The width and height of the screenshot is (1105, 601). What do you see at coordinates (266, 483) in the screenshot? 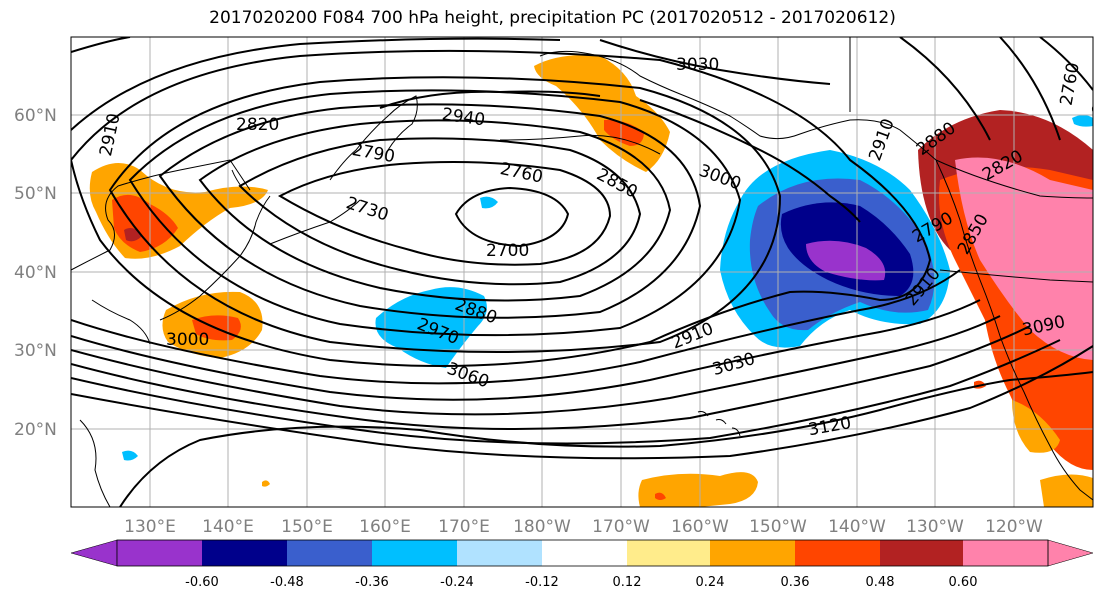
I see `precip-positive-dot-west` at bounding box center [266, 483].